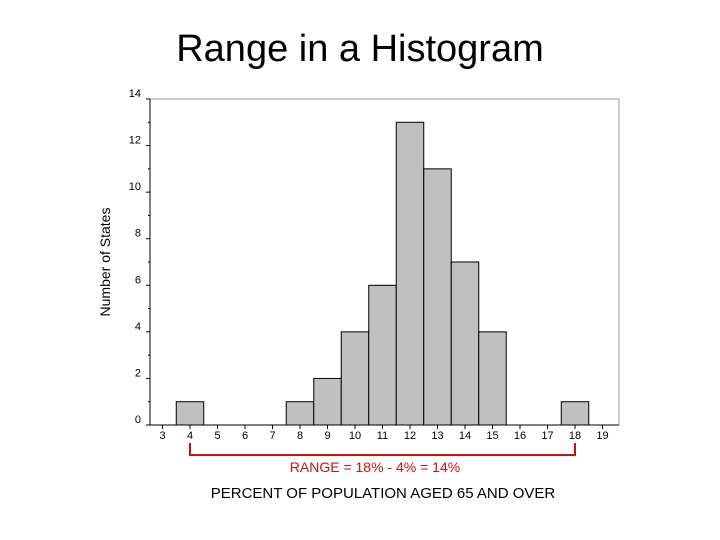 The image size is (720, 540). I want to click on x-tick-label: 8, so click(300, 436).